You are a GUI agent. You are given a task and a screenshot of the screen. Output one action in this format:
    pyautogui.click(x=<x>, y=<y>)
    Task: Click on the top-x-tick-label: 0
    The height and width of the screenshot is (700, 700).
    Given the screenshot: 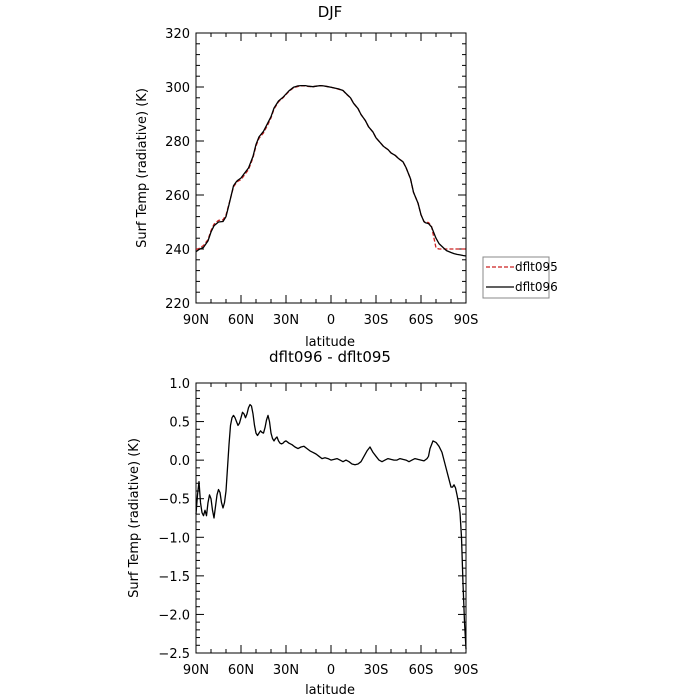 What is the action you would take?
    pyautogui.click(x=331, y=320)
    